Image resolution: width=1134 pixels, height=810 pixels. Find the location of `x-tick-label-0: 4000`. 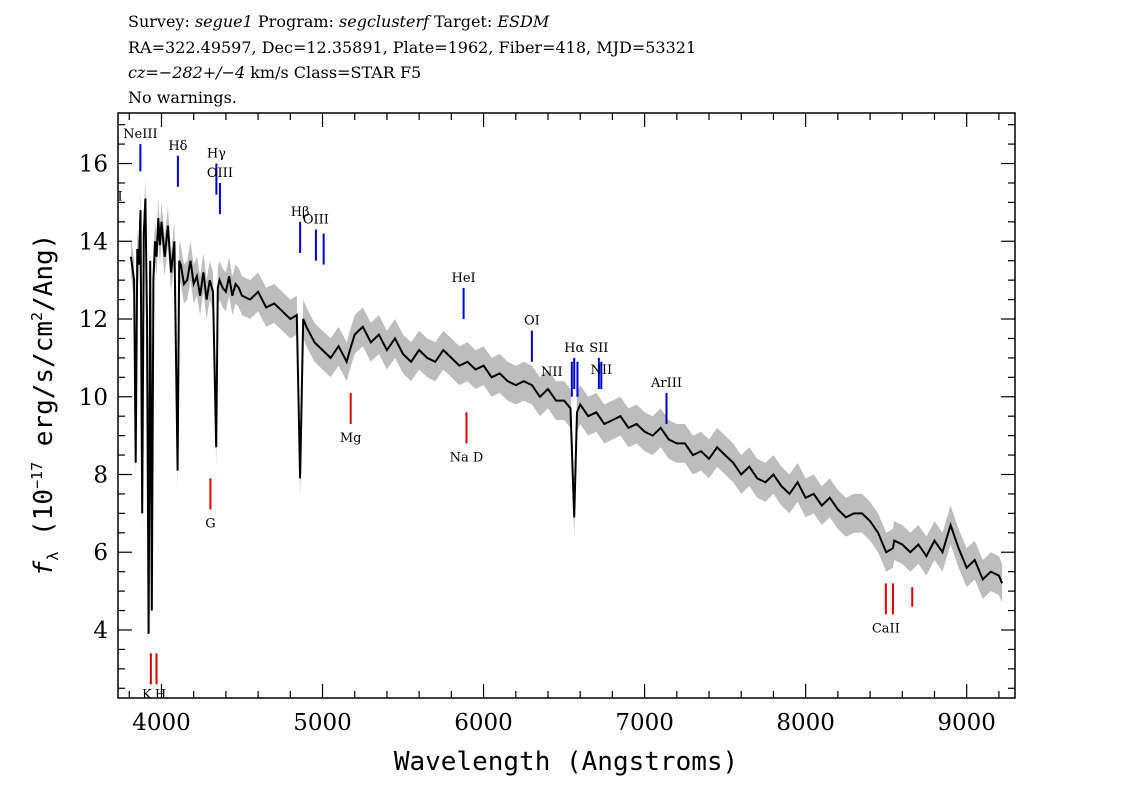

x-tick-label-0: 4000 is located at coordinates (161, 723).